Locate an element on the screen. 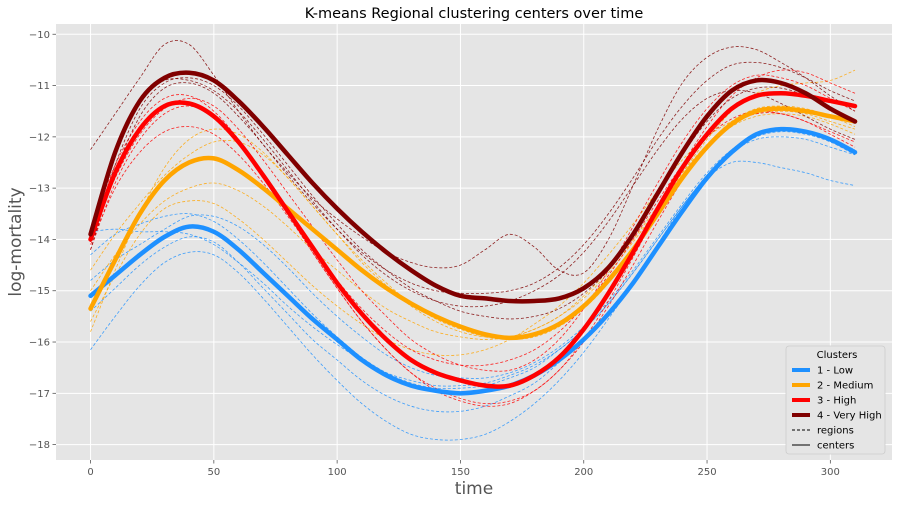  legend-label: 3 - High is located at coordinates (836, 401).